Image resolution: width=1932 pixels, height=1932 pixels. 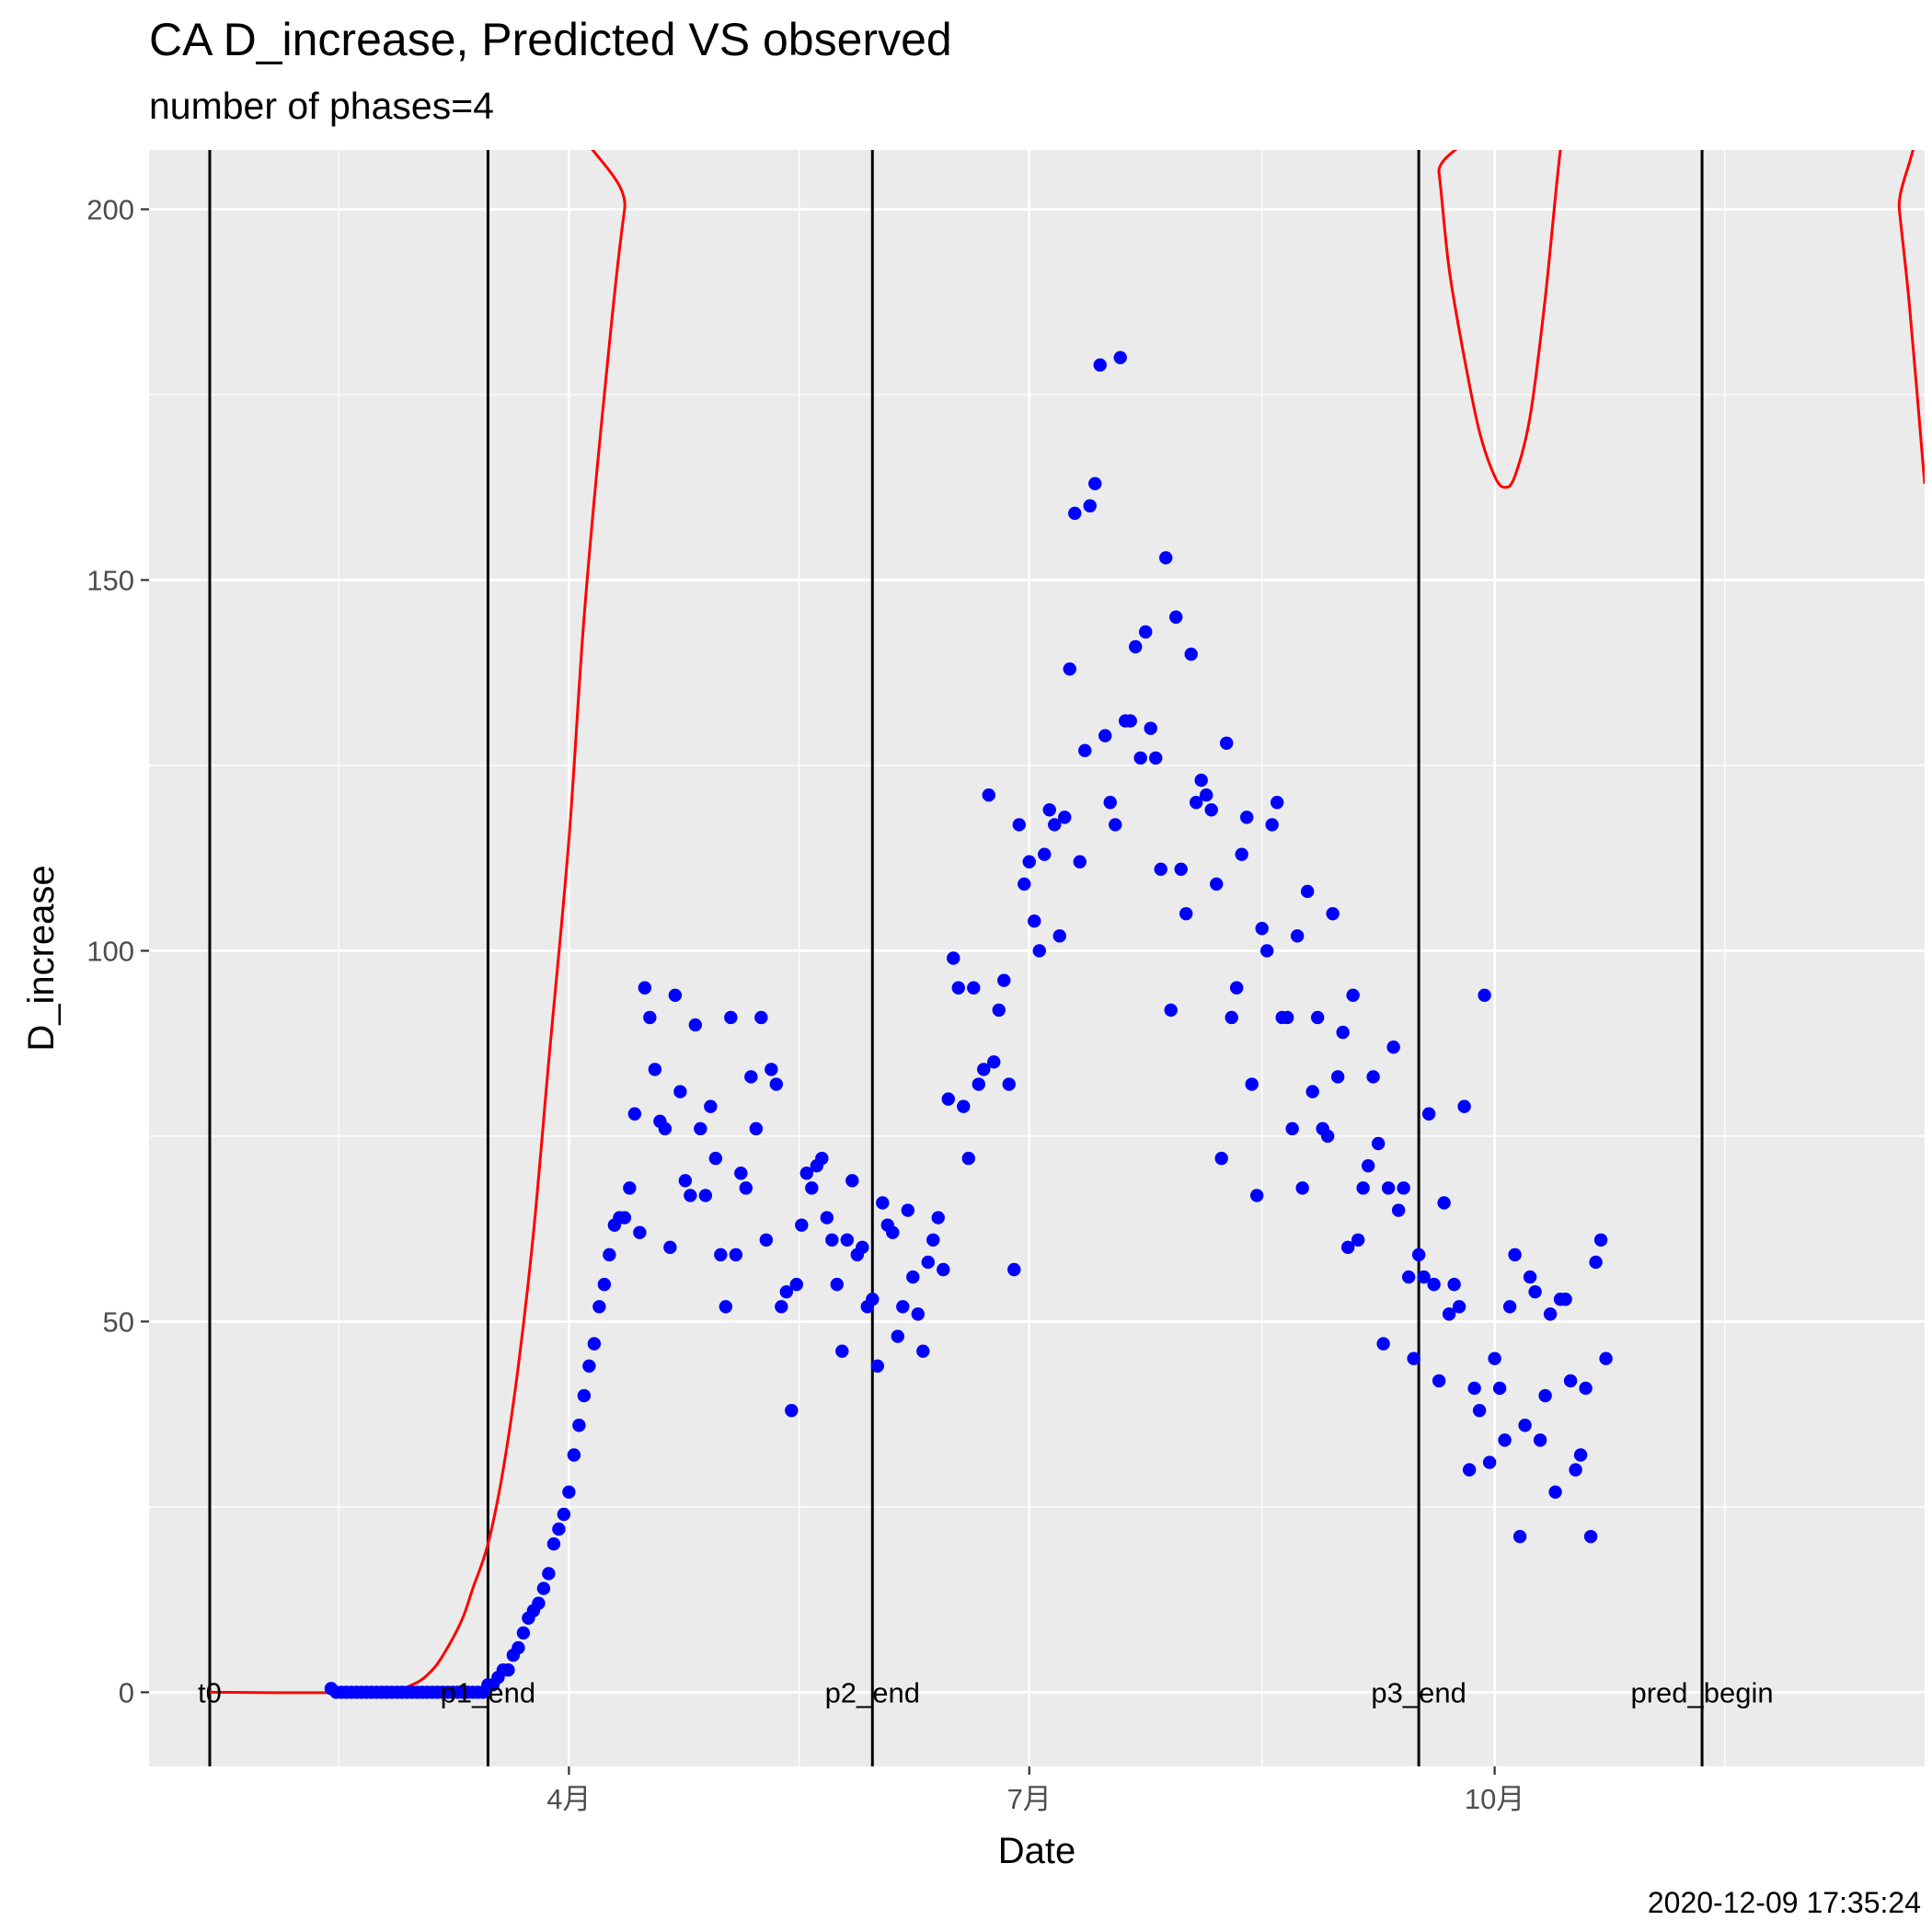 What do you see at coordinates (1037, 1851) in the screenshot?
I see `x-axis-label: Date` at bounding box center [1037, 1851].